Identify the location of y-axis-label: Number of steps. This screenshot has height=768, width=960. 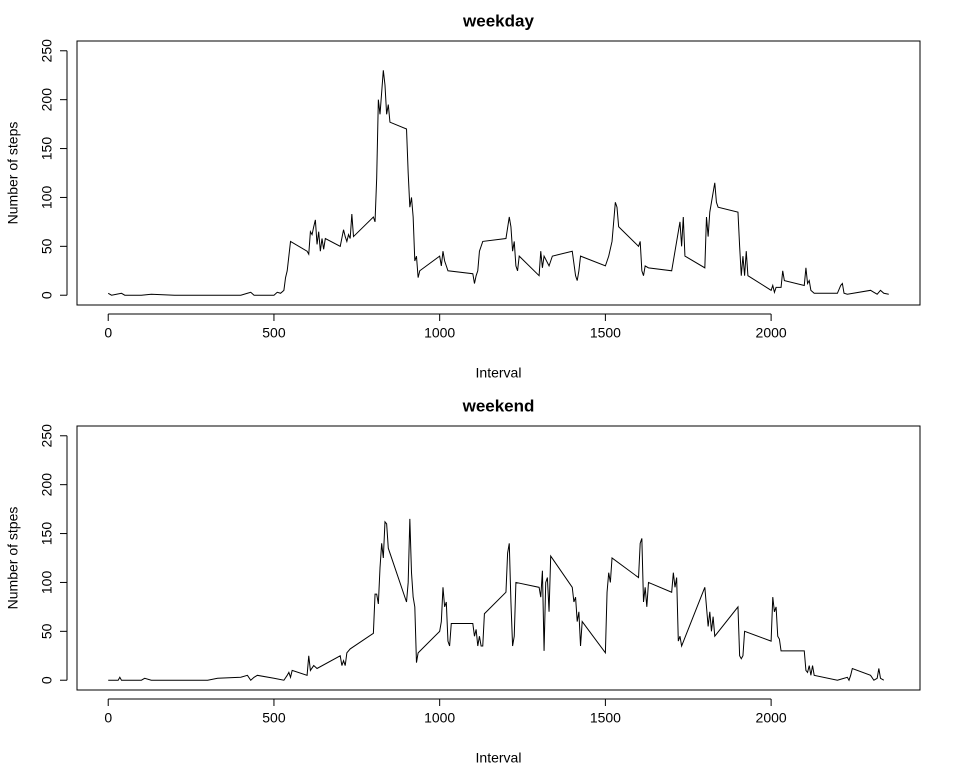
(13, 173).